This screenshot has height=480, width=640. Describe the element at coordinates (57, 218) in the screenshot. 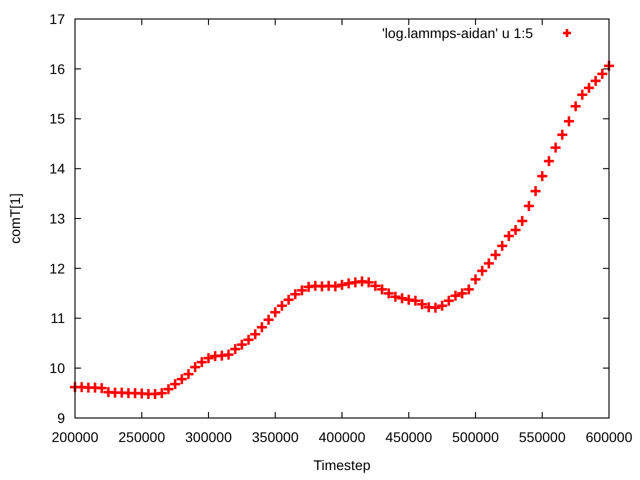

I see `y-tick-label: 13` at that location.